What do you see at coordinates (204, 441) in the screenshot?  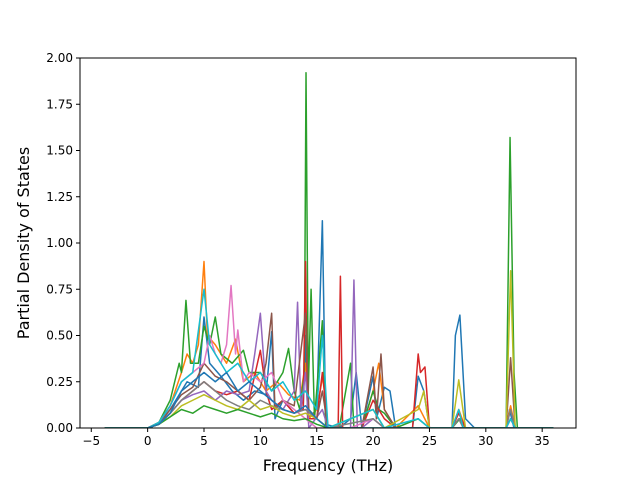 I see `x-tick-label: 5` at bounding box center [204, 441].